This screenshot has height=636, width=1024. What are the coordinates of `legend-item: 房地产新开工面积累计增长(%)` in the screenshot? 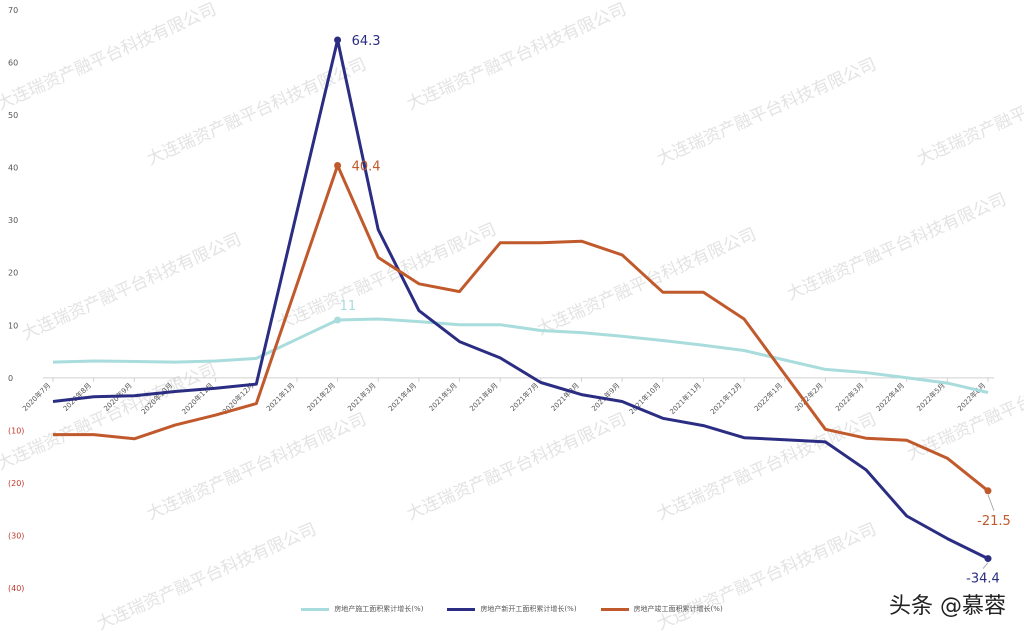 It's located at (512, 609).